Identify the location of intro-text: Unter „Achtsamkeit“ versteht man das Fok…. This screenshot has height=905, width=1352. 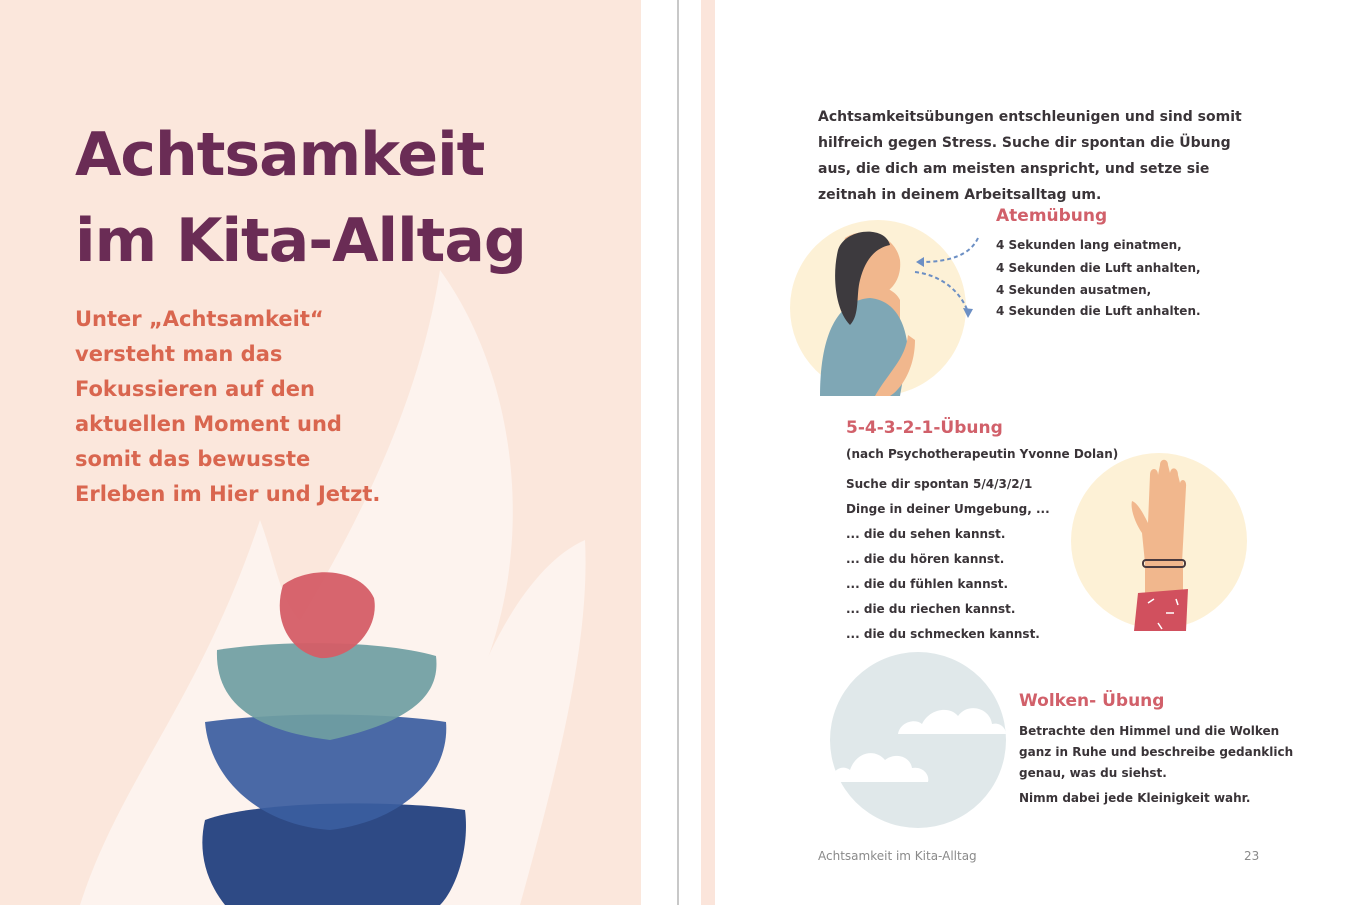
(228, 406).